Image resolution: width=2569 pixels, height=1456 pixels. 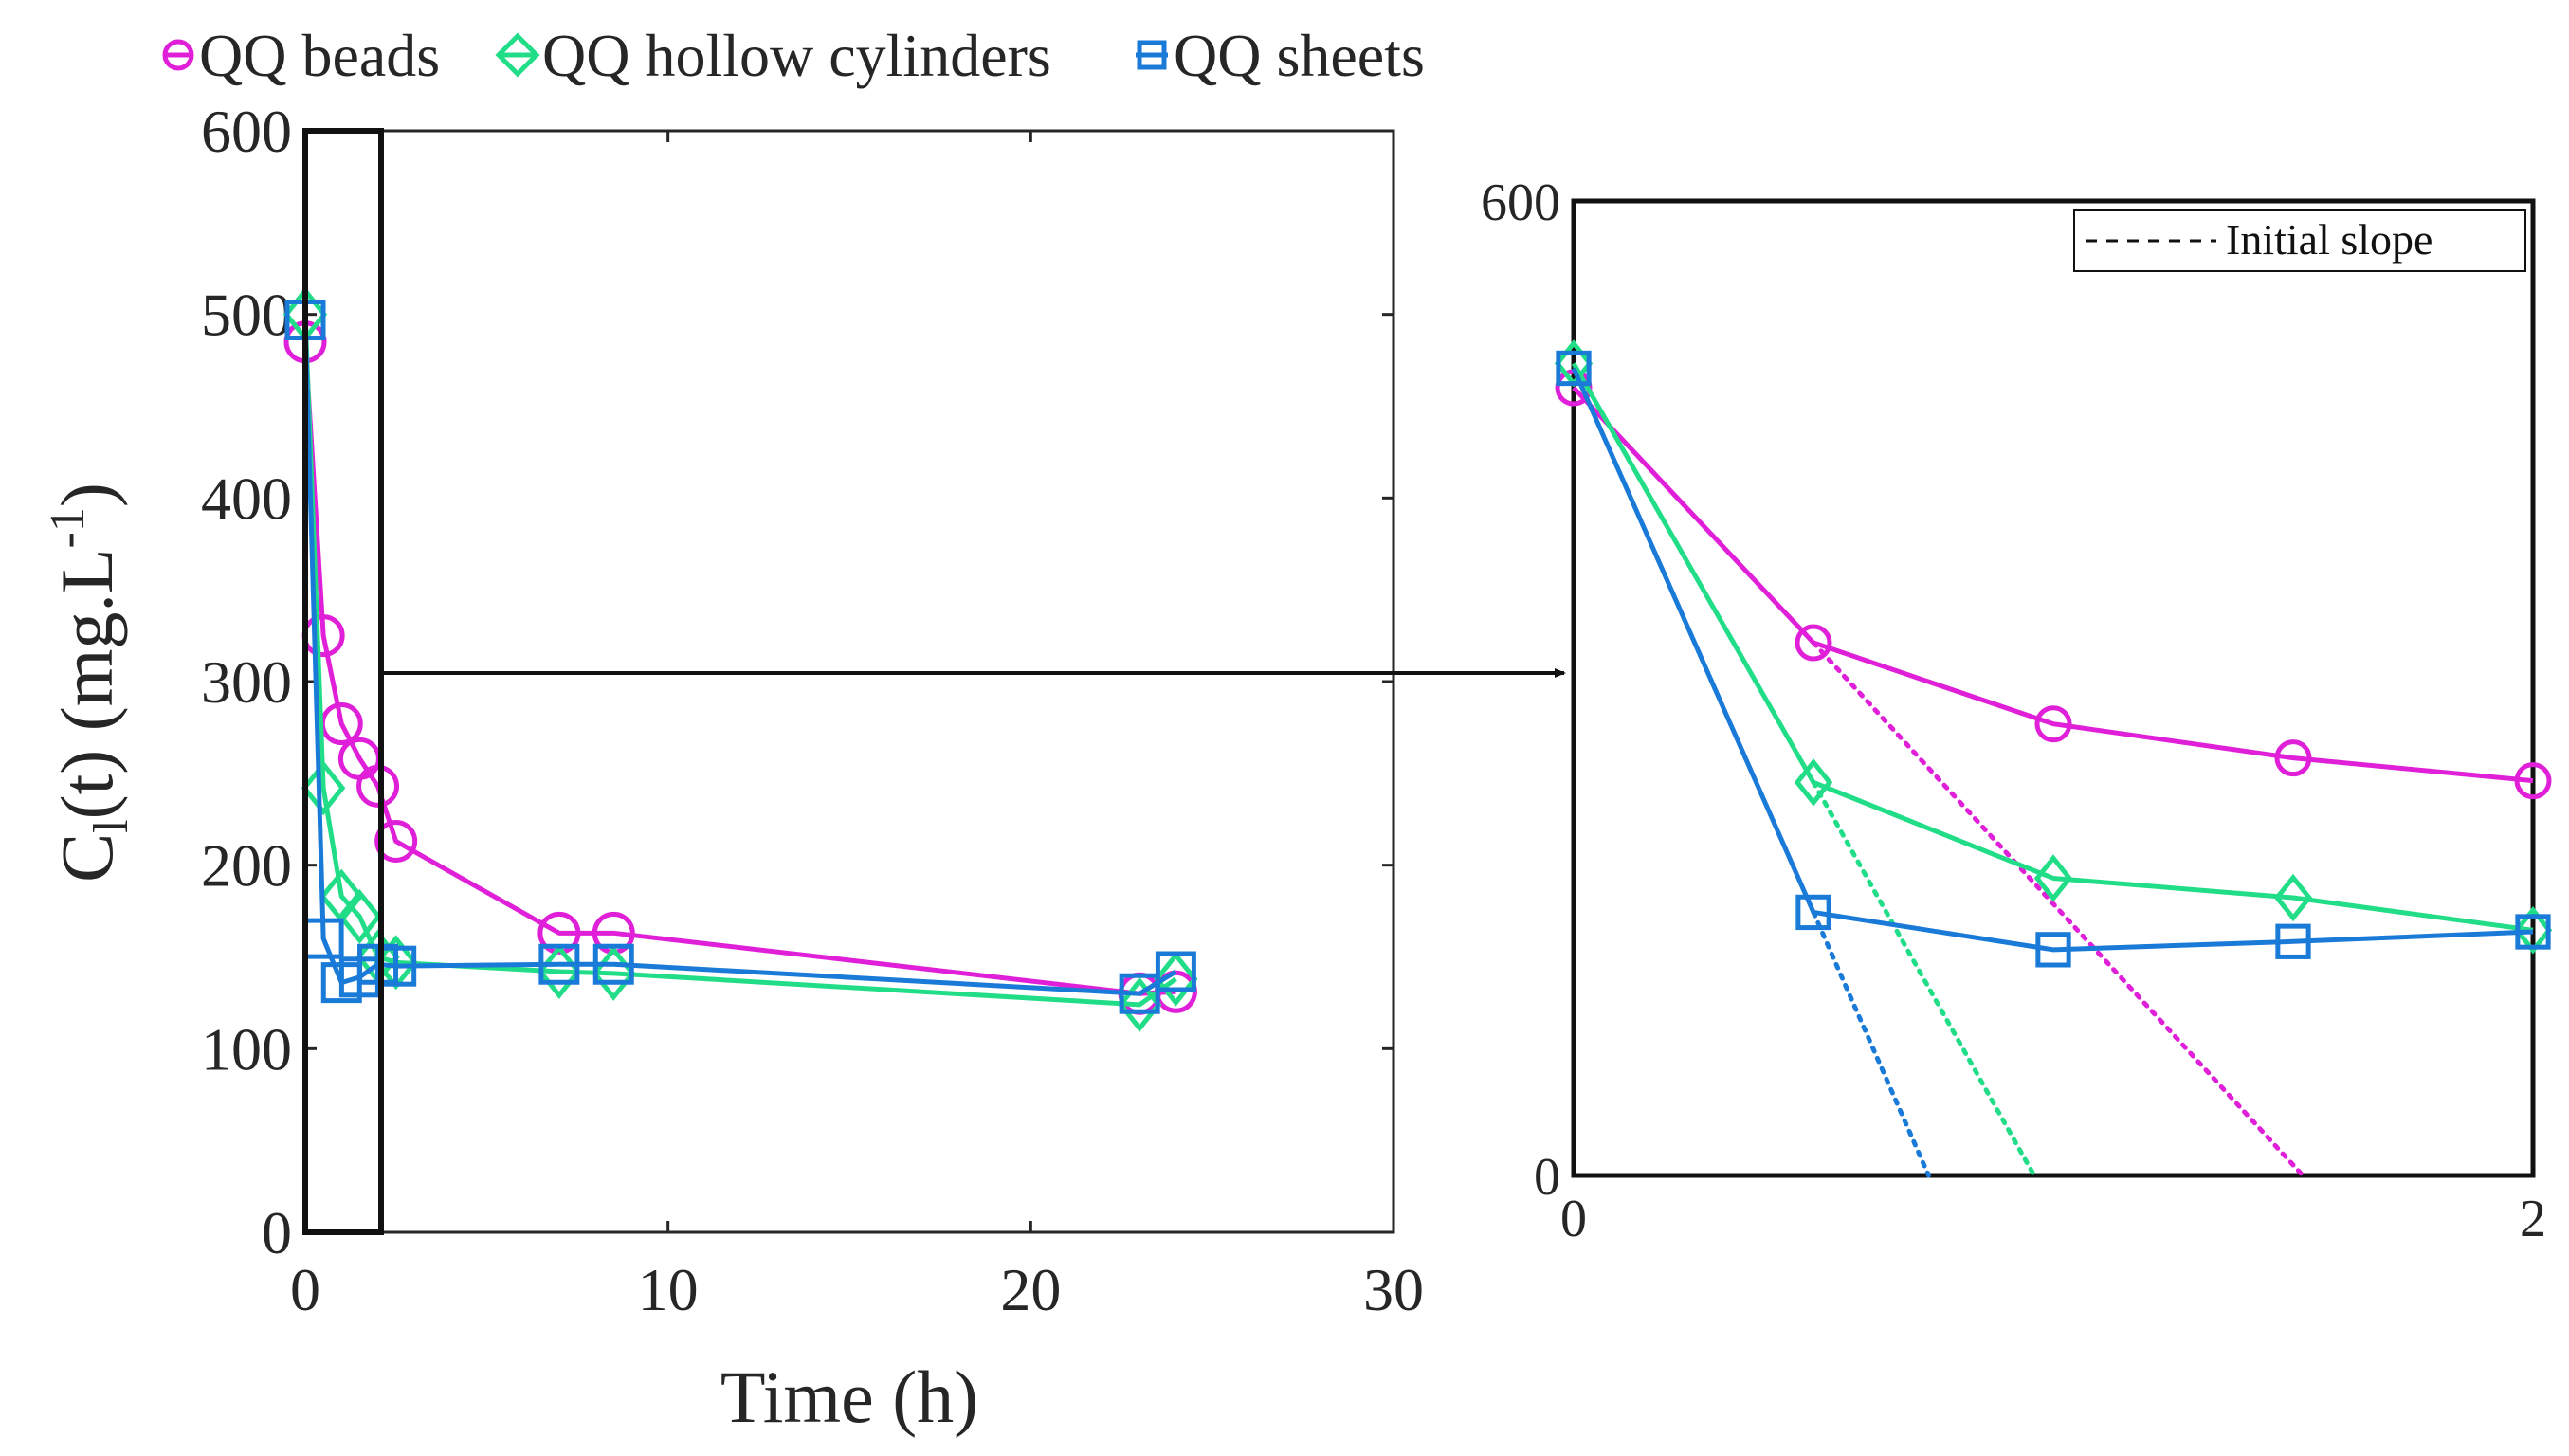 I want to click on inset-legend-label: Initial slope, so click(x=2329, y=239).